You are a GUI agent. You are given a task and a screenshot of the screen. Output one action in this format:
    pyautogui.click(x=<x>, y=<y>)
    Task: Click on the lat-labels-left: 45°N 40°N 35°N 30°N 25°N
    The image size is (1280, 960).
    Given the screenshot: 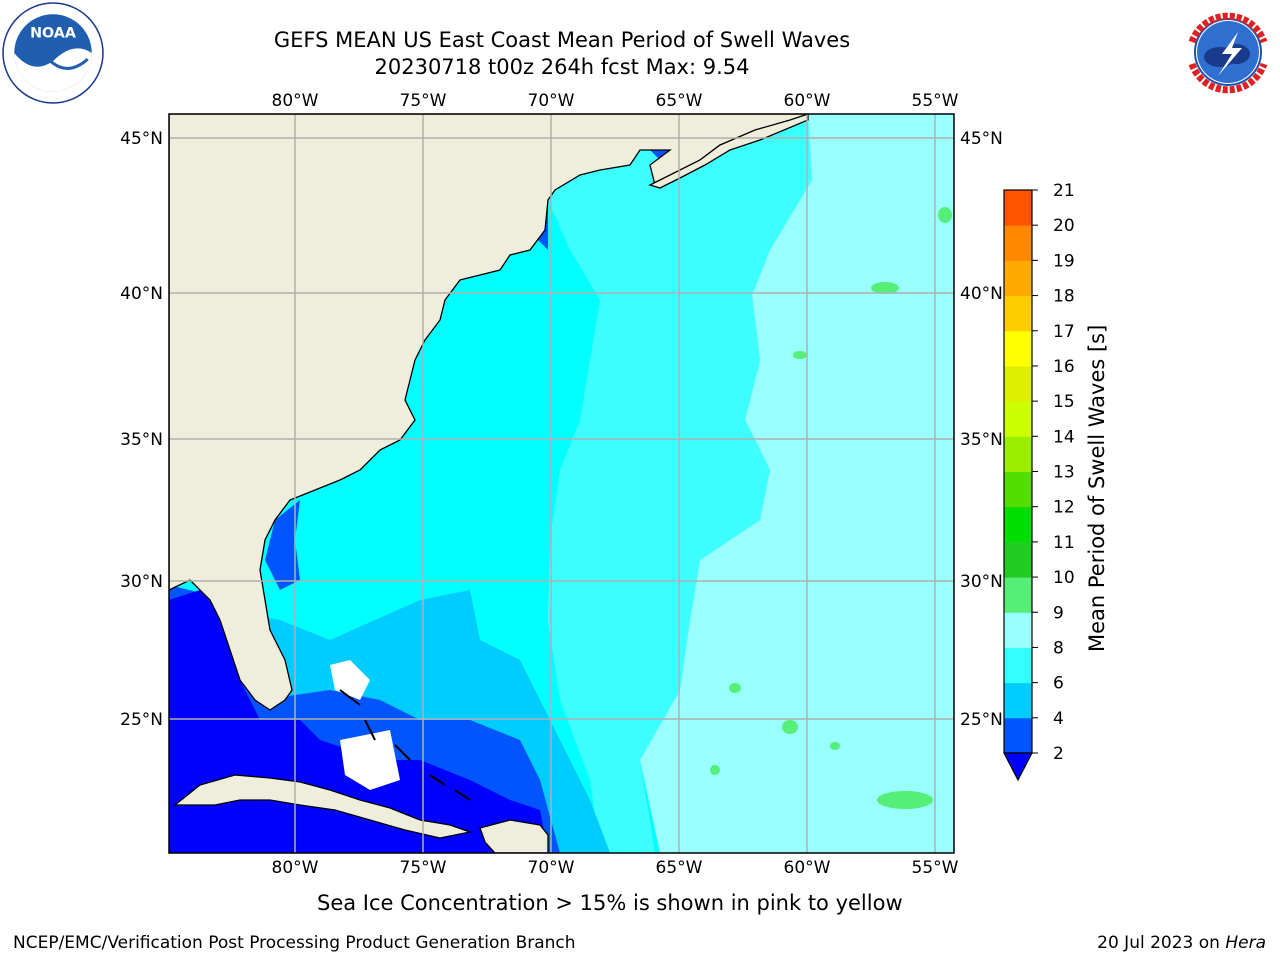 What is the action you would take?
    pyautogui.click(x=141, y=429)
    